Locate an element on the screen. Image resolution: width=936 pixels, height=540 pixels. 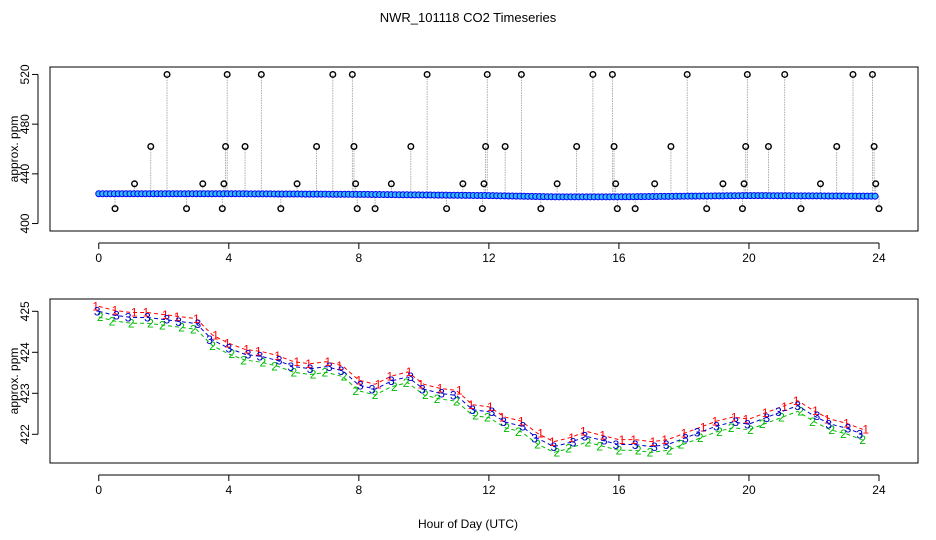
y-tick-label: 422 is located at coordinates (25, 434).